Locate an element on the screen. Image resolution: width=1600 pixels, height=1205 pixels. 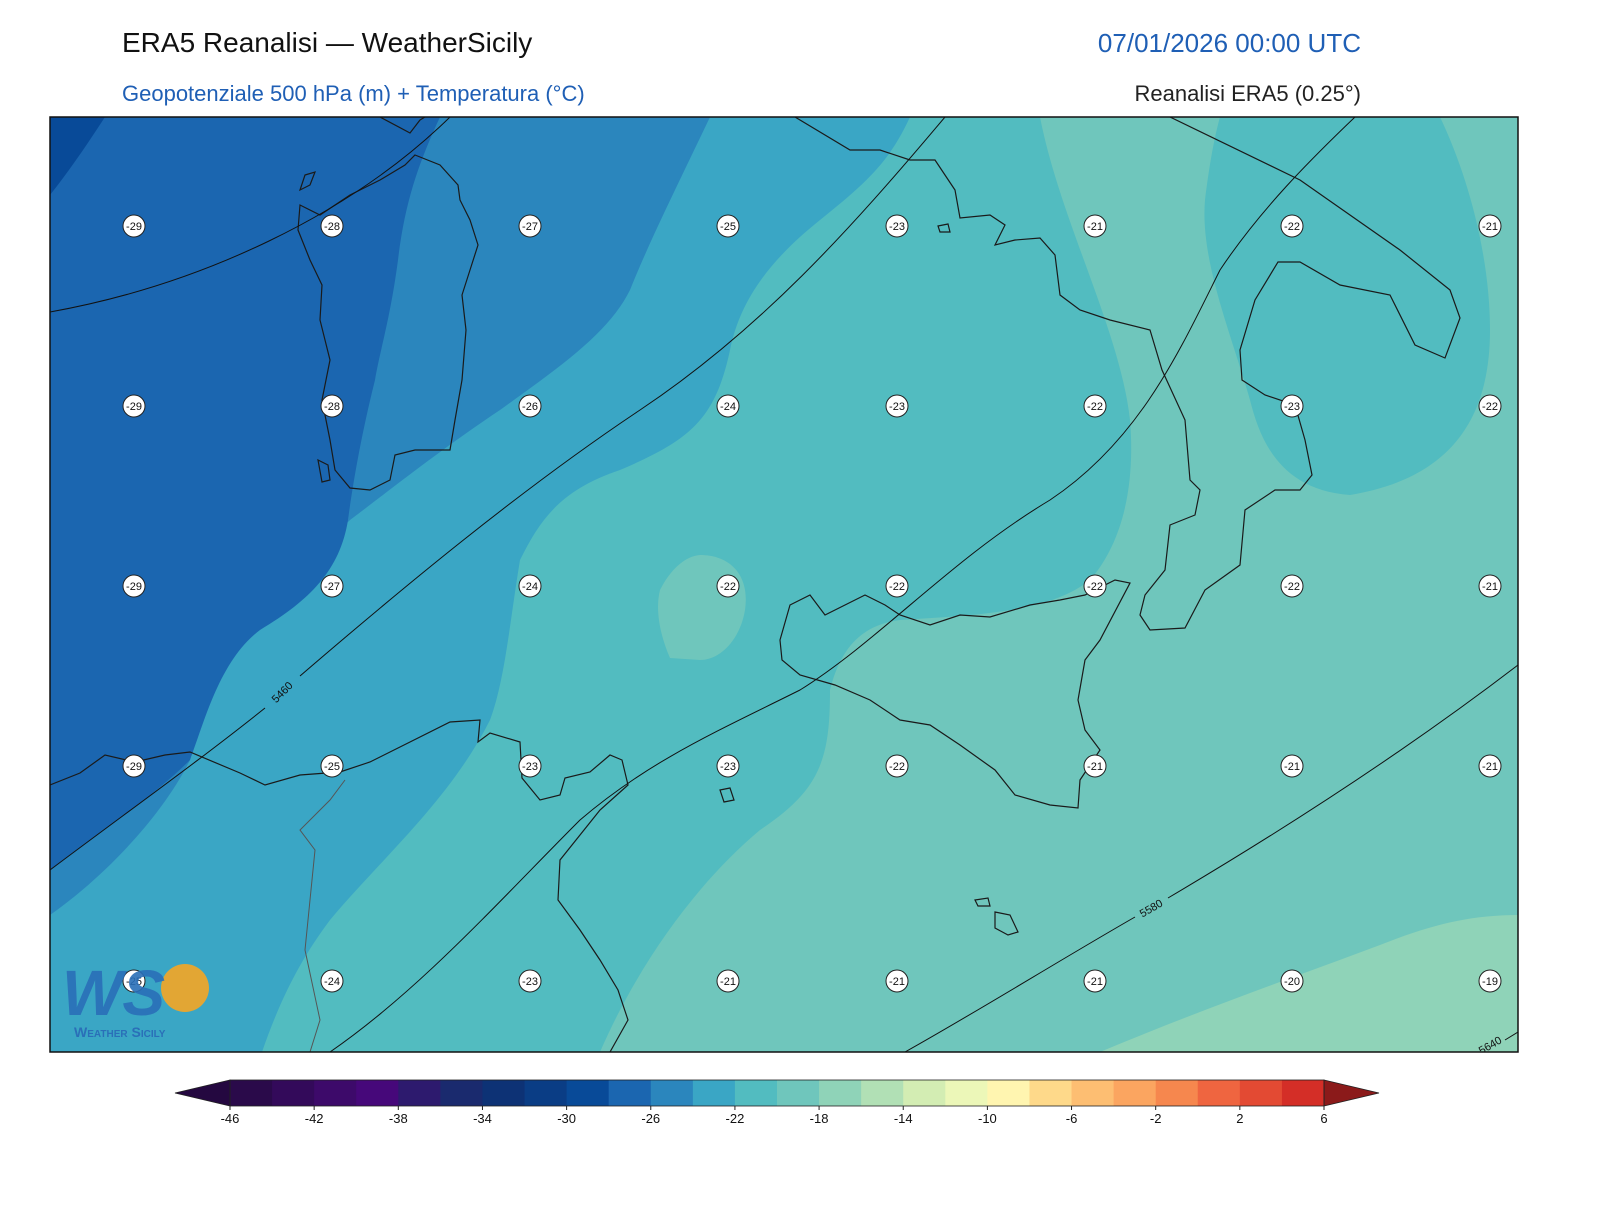
logo-name: Weather Sicily is located at coordinates (120, 1032).